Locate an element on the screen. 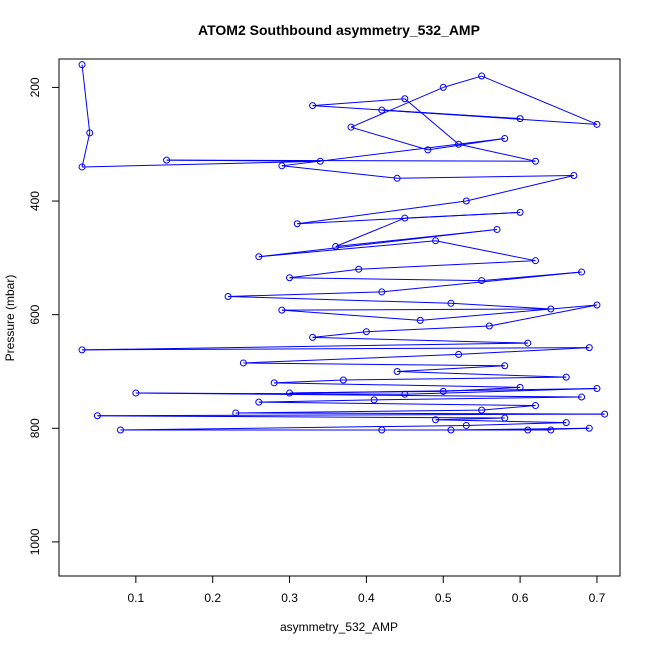  x-tick-label: 0.7 is located at coordinates (597, 598).